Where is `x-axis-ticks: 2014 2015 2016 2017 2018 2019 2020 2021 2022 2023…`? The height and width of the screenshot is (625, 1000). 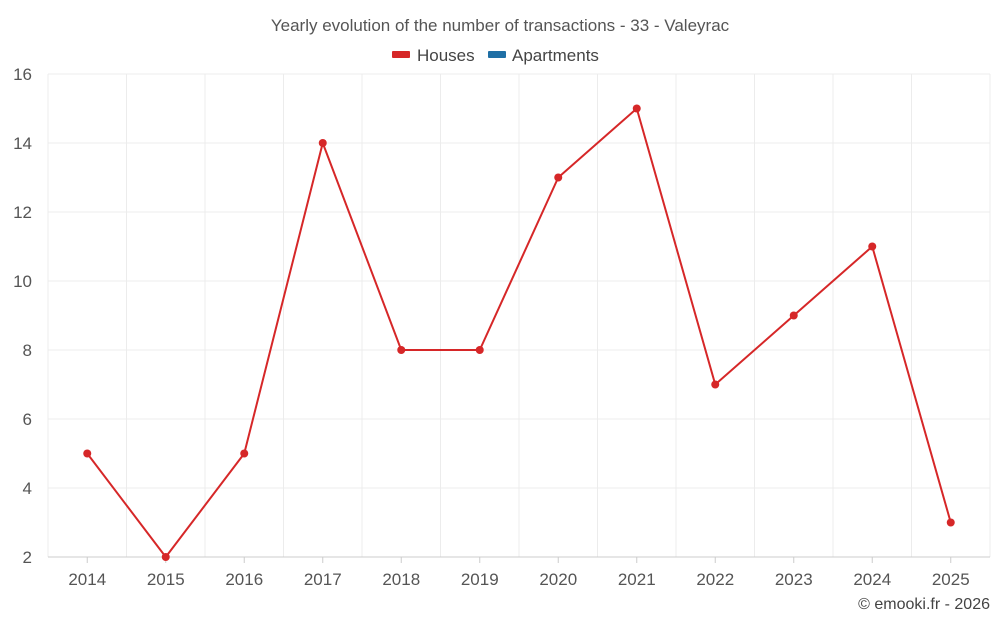 x-axis-ticks: 2014 2015 2016 2017 2018 2019 2020 2021 2022 2023… is located at coordinates (519, 573).